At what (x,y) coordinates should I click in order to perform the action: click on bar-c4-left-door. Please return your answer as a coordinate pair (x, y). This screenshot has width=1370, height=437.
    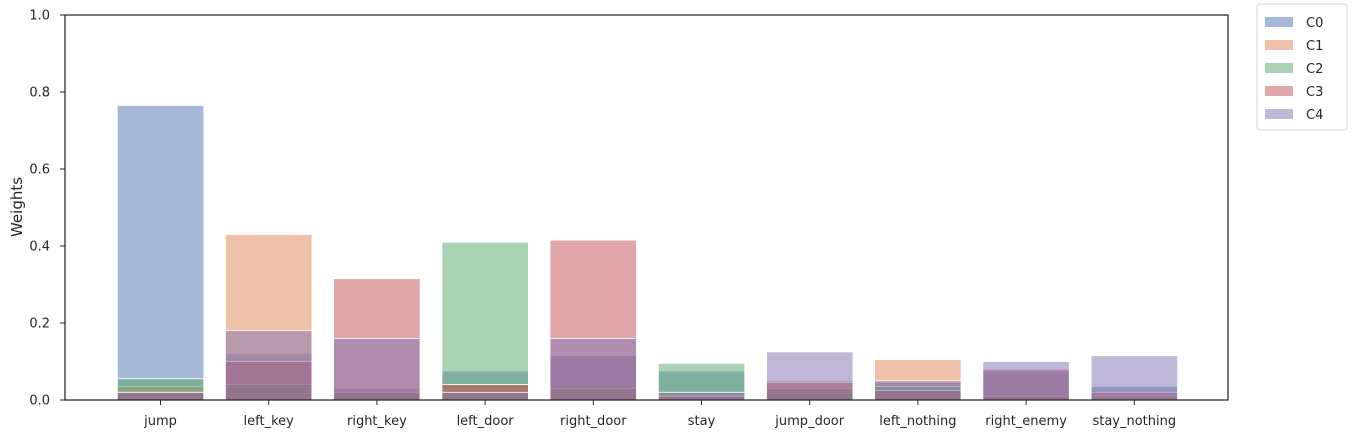
    Looking at the image, I should click on (485, 396).